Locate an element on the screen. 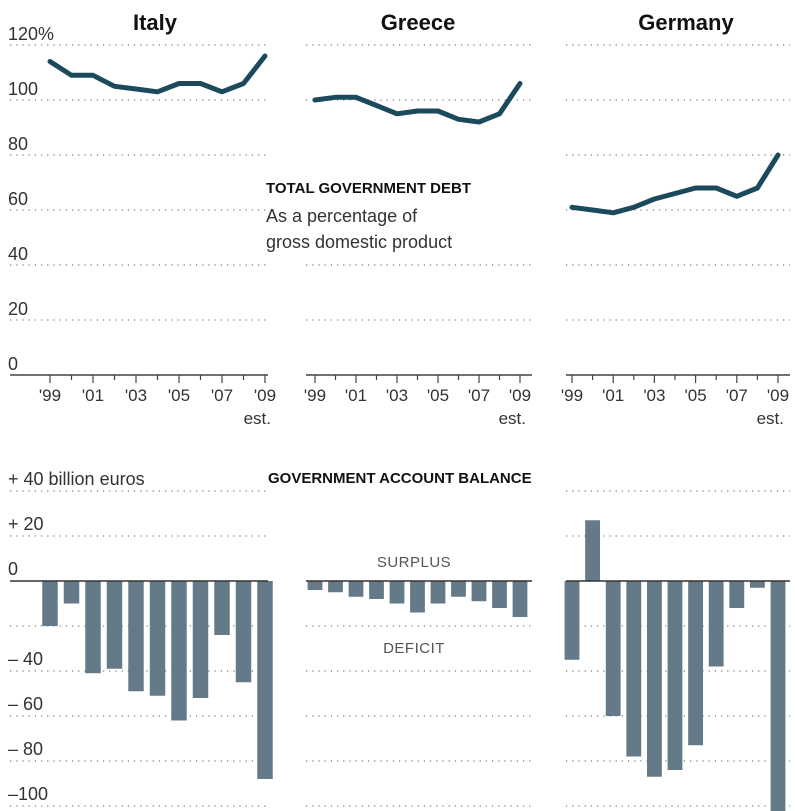  debt-chart-subtitle: gross domestic product is located at coordinates (359, 242).